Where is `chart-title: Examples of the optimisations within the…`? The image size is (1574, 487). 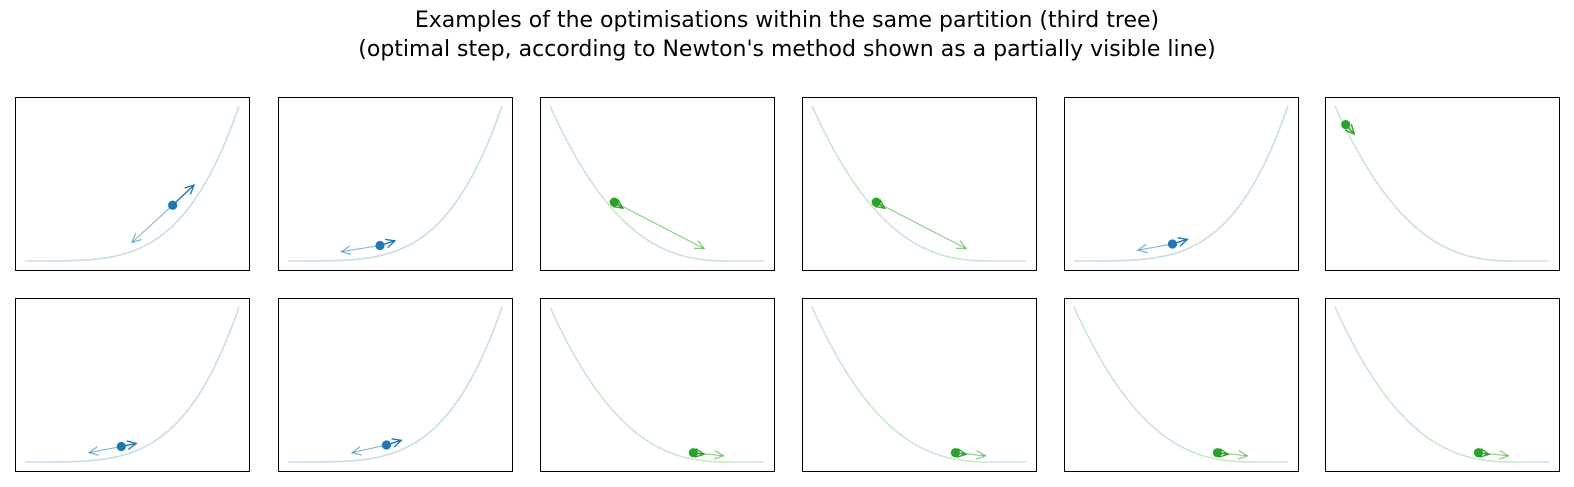 chart-title: Examples of the optimisations within the… is located at coordinates (787, 35).